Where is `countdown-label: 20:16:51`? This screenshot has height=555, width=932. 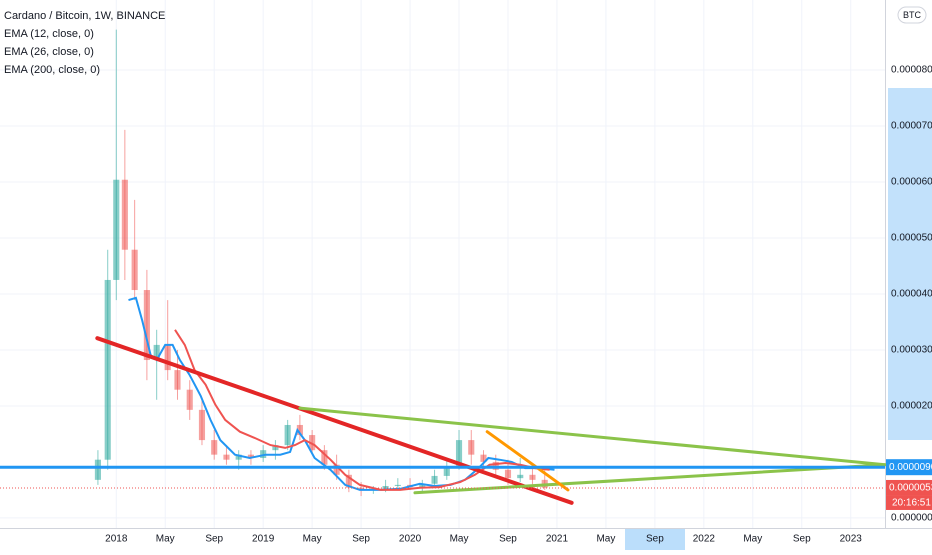
countdown-label: 20:16:51 is located at coordinates (911, 503).